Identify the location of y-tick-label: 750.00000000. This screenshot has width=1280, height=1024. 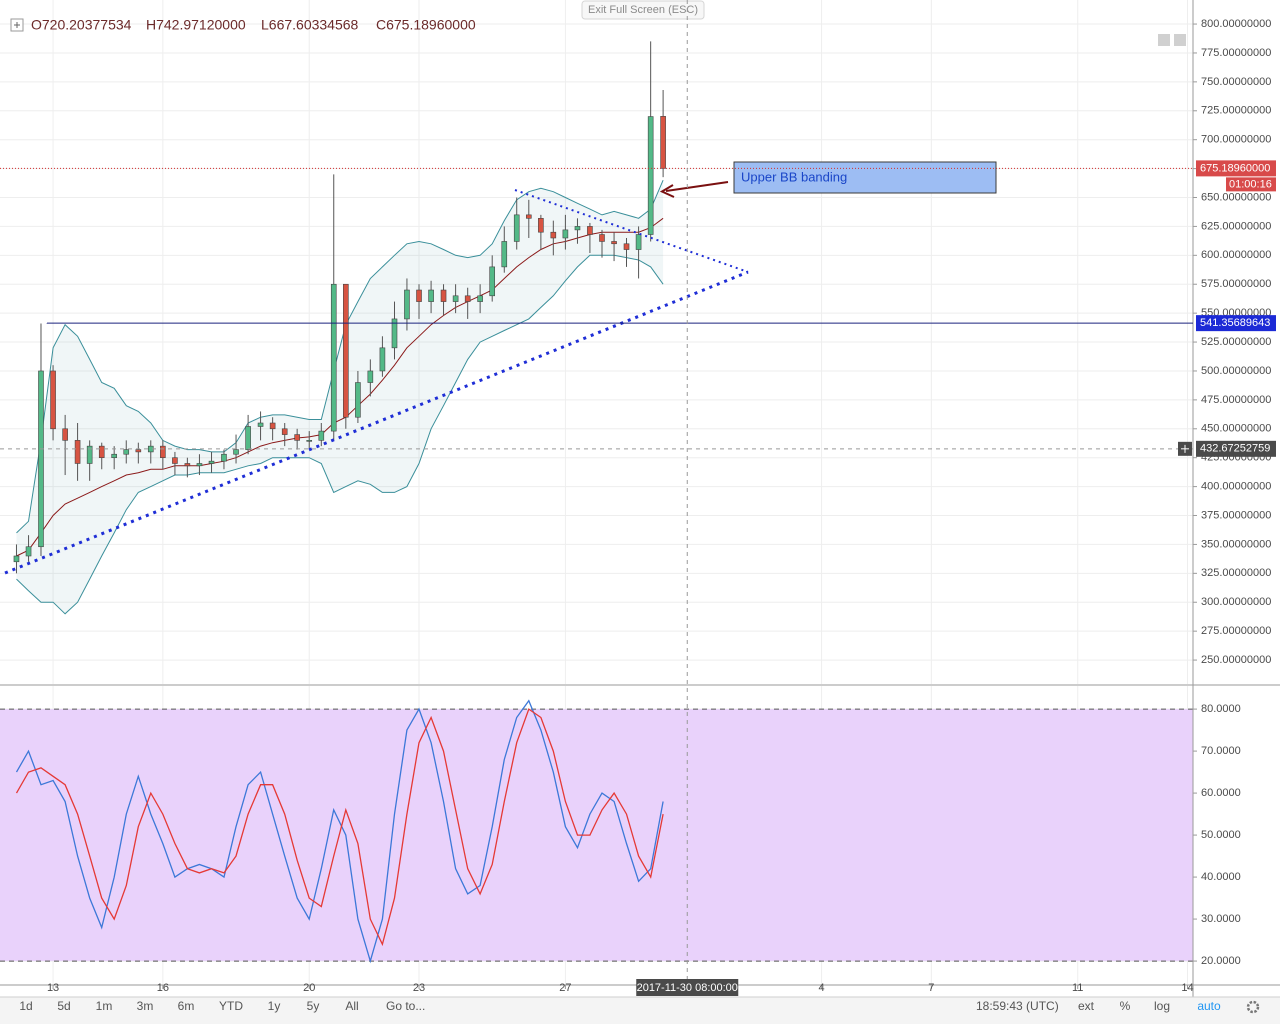
(1236, 82).